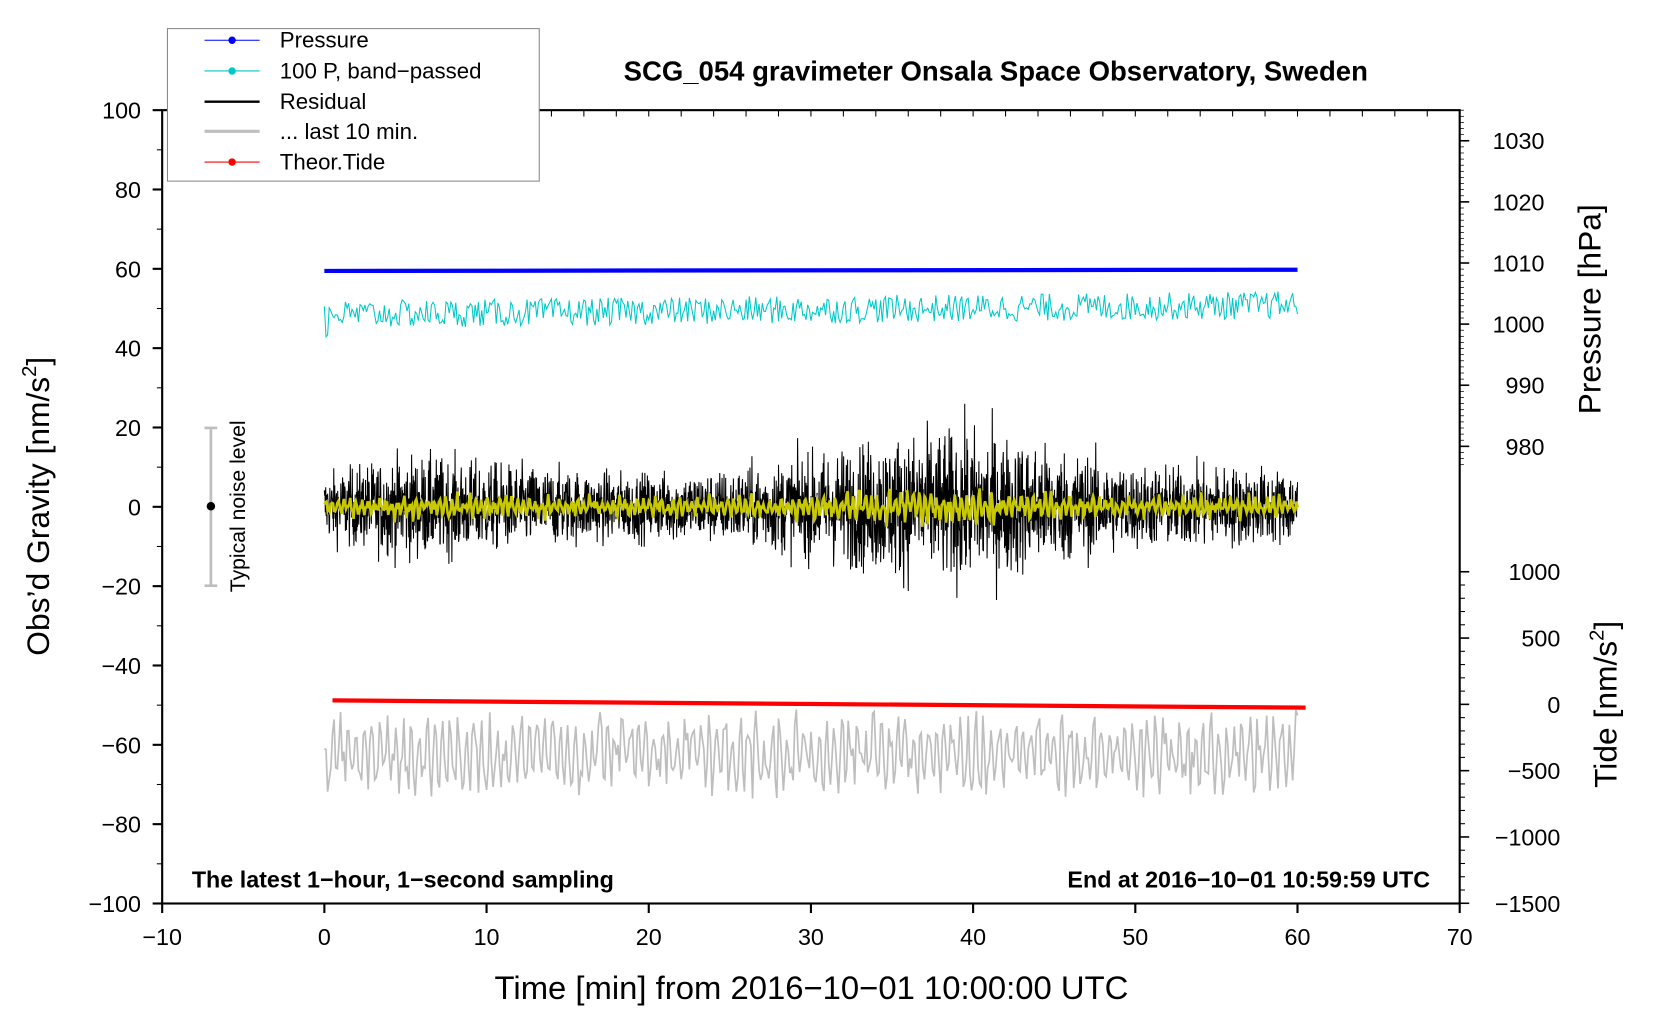  I want to click on y-tick-label: −100, so click(115, 904).